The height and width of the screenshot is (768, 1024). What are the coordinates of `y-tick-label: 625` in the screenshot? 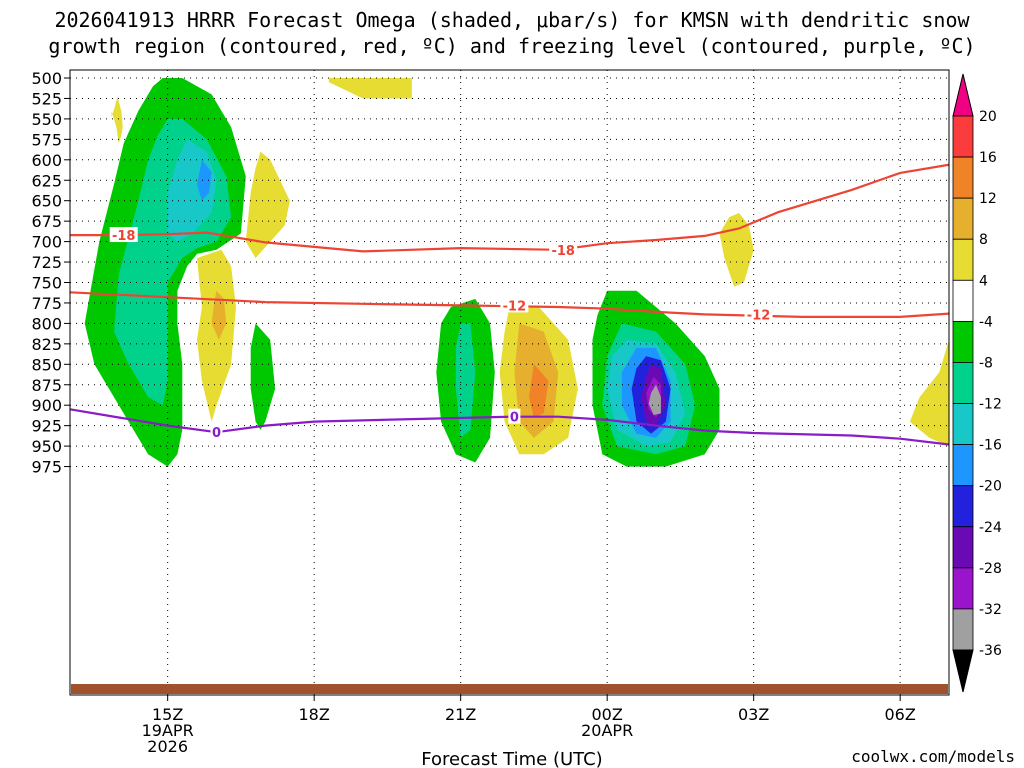 It's located at (46, 180).